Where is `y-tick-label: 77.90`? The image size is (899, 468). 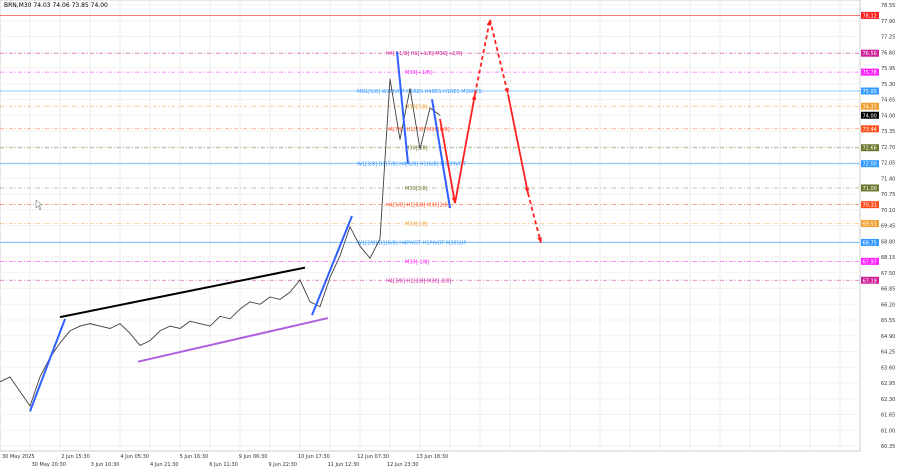 y-tick-label: 77.90 is located at coordinates (888, 22).